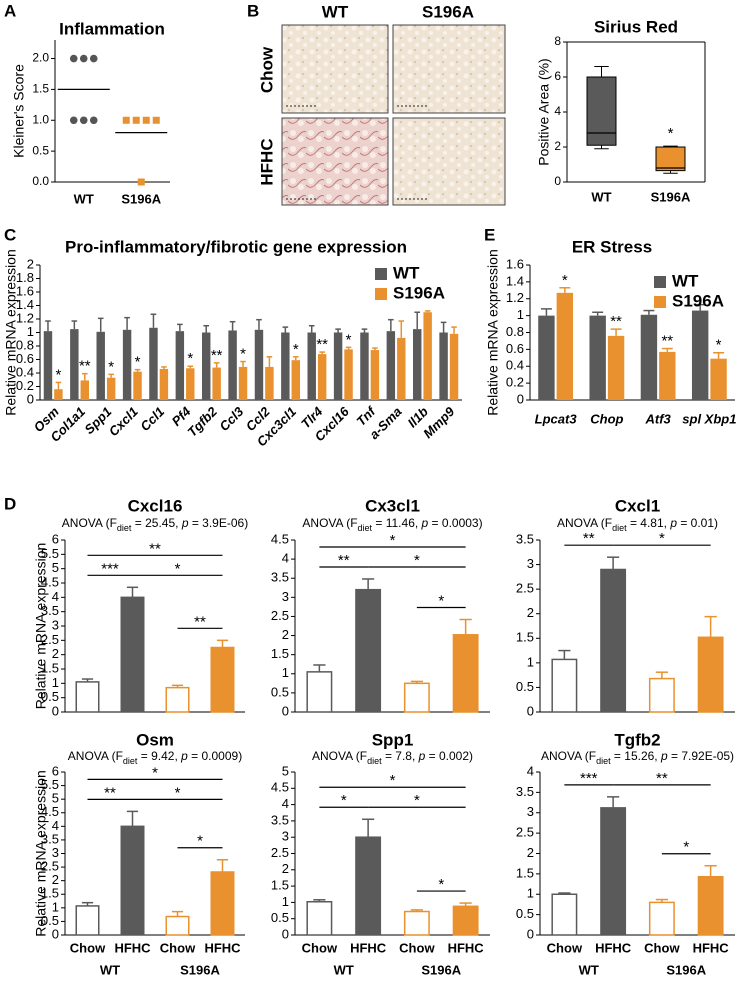 The width and height of the screenshot is (744, 982). What do you see at coordinates (556, 418) in the screenshot?
I see `x-tick-label: Lpcat3` at bounding box center [556, 418].